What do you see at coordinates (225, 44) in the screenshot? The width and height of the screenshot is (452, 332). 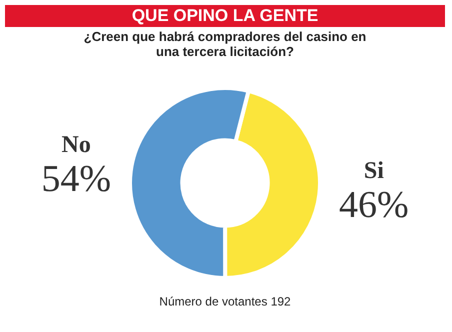 I see `chart-subtitle: ¿Creen que habrá compradores del casino en una tercera licitación?` at bounding box center [225, 44].